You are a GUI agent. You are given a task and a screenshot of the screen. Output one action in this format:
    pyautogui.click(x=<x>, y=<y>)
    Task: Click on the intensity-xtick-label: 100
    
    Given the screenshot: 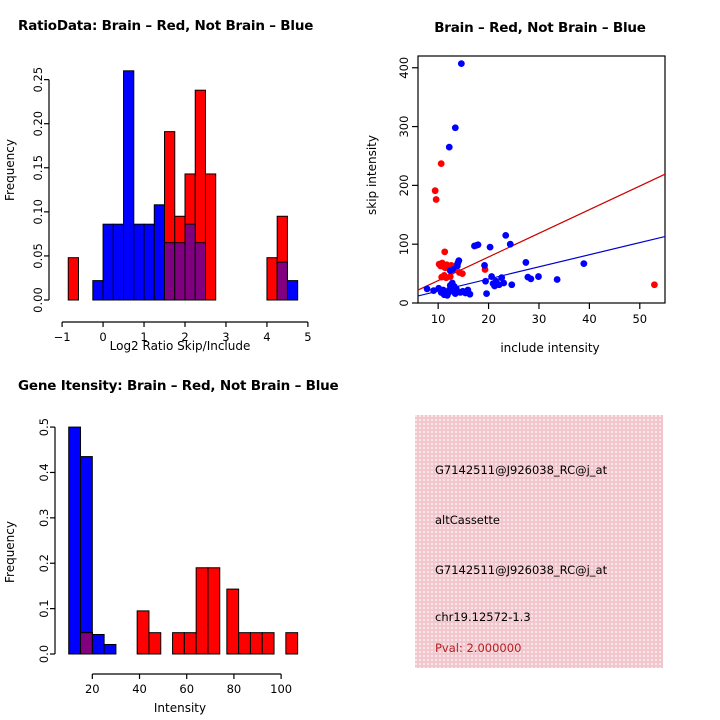 What is the action you would take?
    pyautogui.click(x=281, y=689)
    